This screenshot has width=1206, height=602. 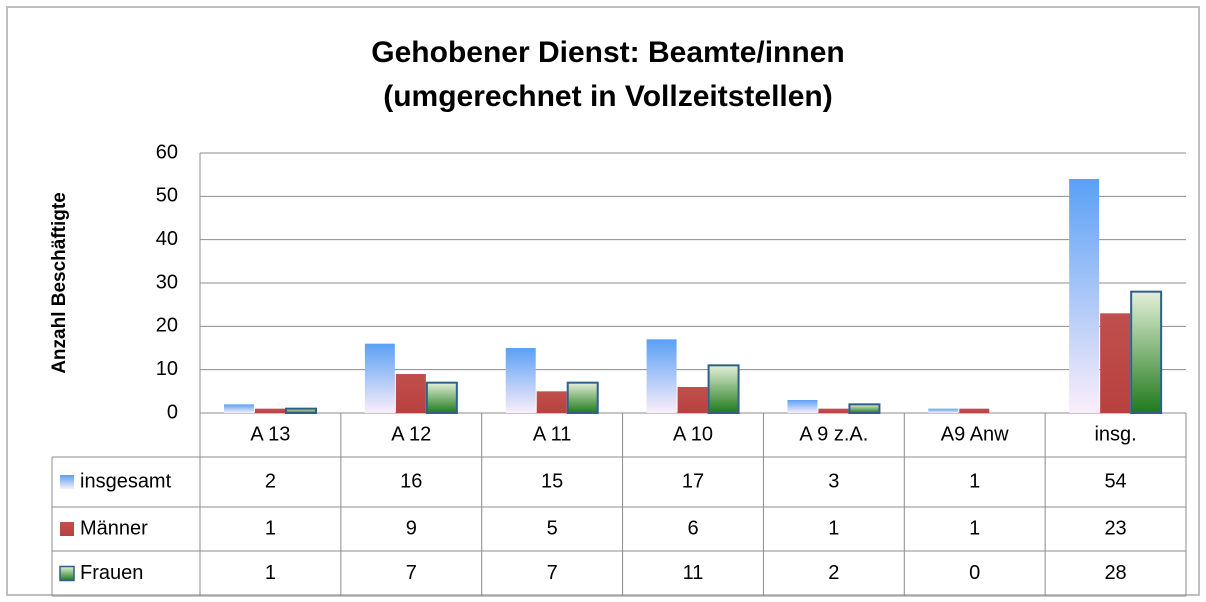 What do you see at coordinates (167, 152) in the screenshot?
I see `y-tick-label: 60` at bounding box center [167, 152].